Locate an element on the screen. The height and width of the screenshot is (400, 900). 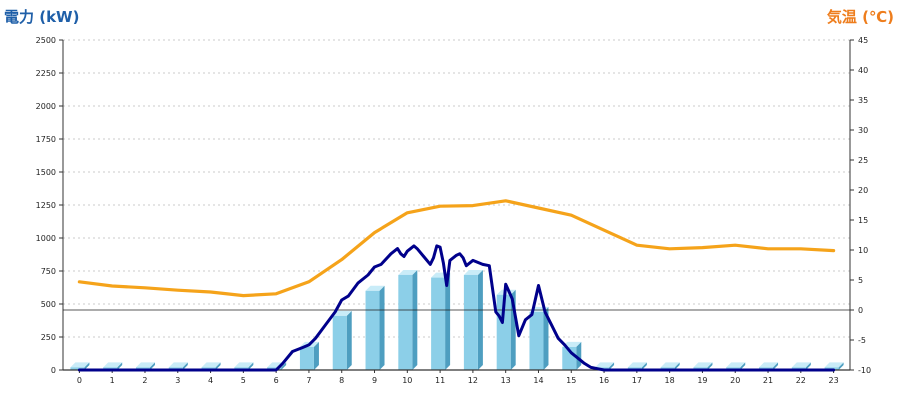
x-tick-label: 8 is located at coordinates (341, 380).